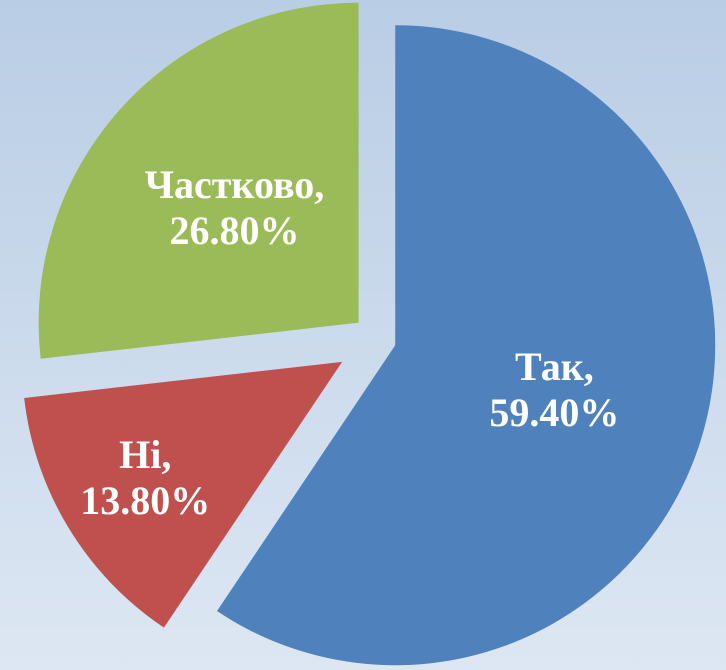  Describe the element at coordinates (145, 500) in the screenshot. I see `slice-value-label: 13.80%` at that location.